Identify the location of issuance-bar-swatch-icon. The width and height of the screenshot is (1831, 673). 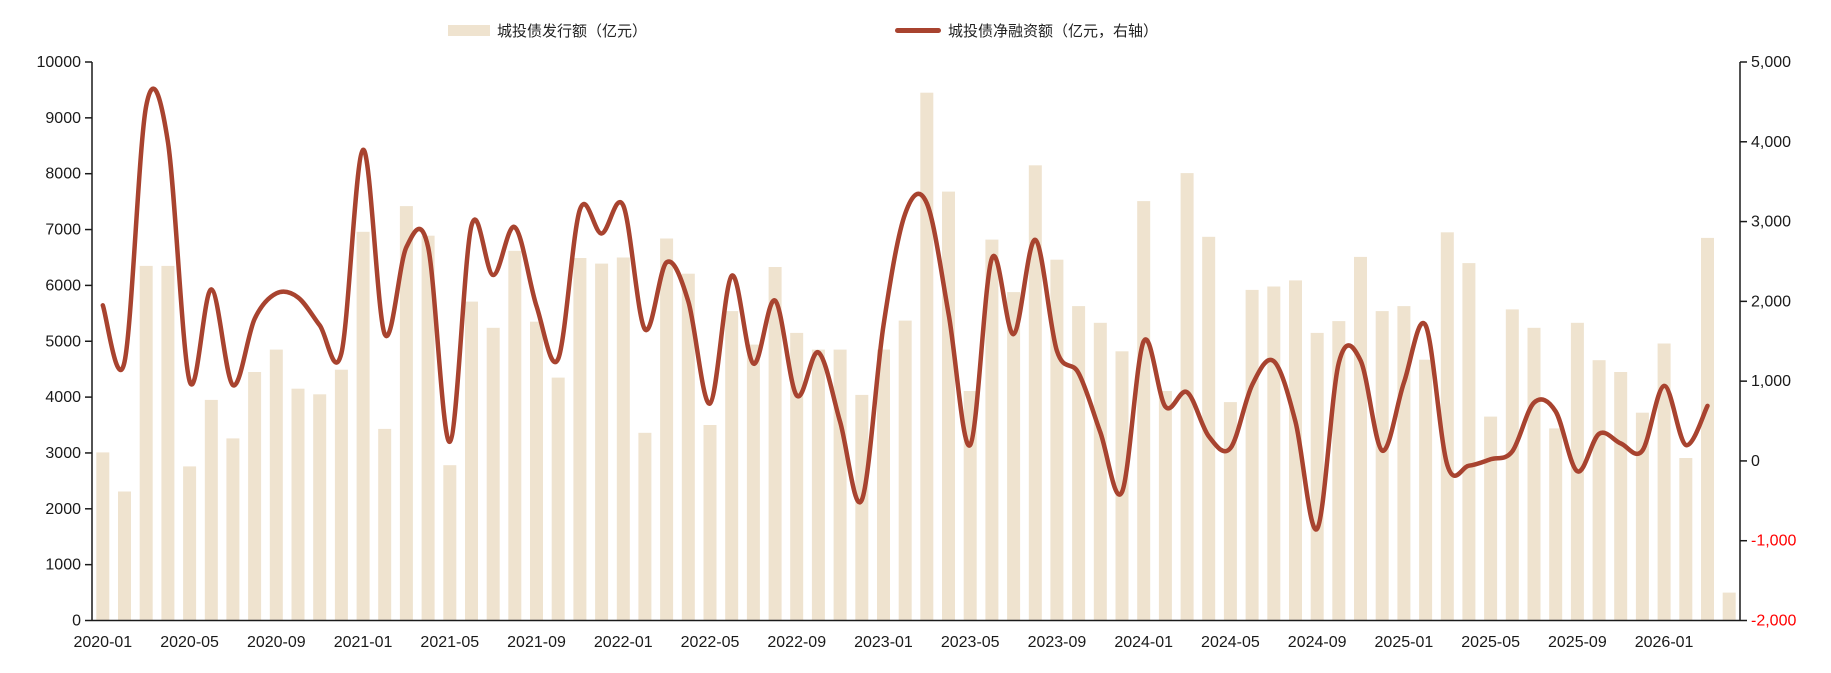
(469, 30).